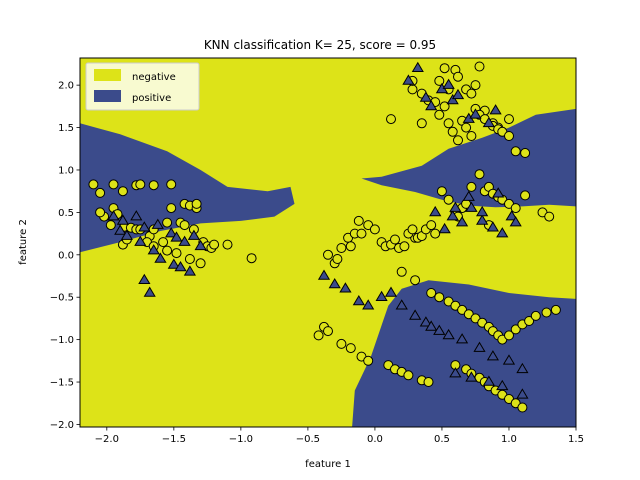 This screenshot has height=480, width=640. I want to click on x-axis-ticks: −2.0 −1.5 −1.0 −0.5 0.0 0.5 1.0 1.5, so click(339, 436).